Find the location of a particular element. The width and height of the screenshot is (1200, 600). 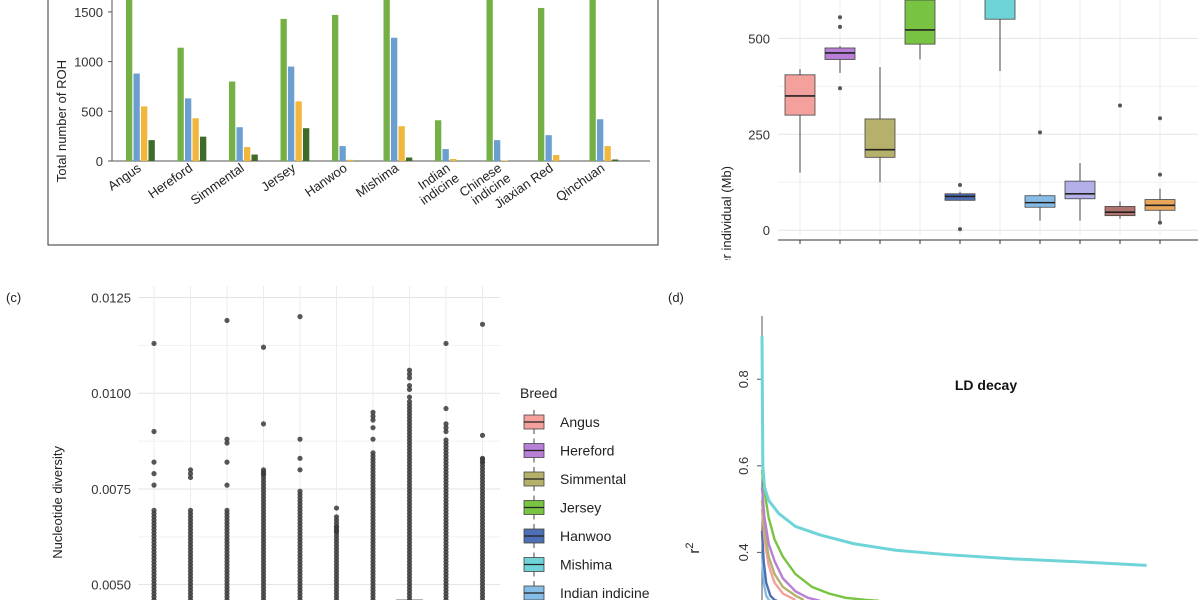

panel-a-category-label: Angus is located at coordinates (124, 177).